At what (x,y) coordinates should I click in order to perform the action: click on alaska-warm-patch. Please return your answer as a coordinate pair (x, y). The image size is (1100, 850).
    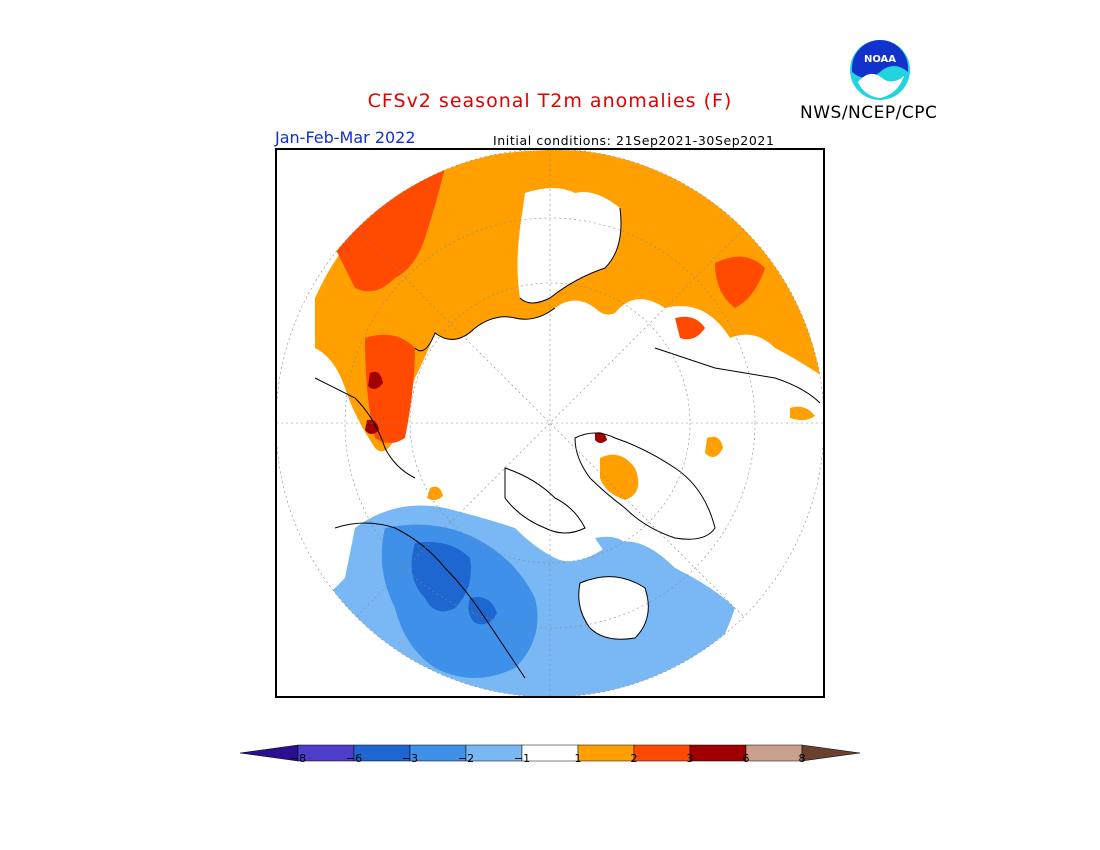
    Looking at the image, I should click on (714, 446).